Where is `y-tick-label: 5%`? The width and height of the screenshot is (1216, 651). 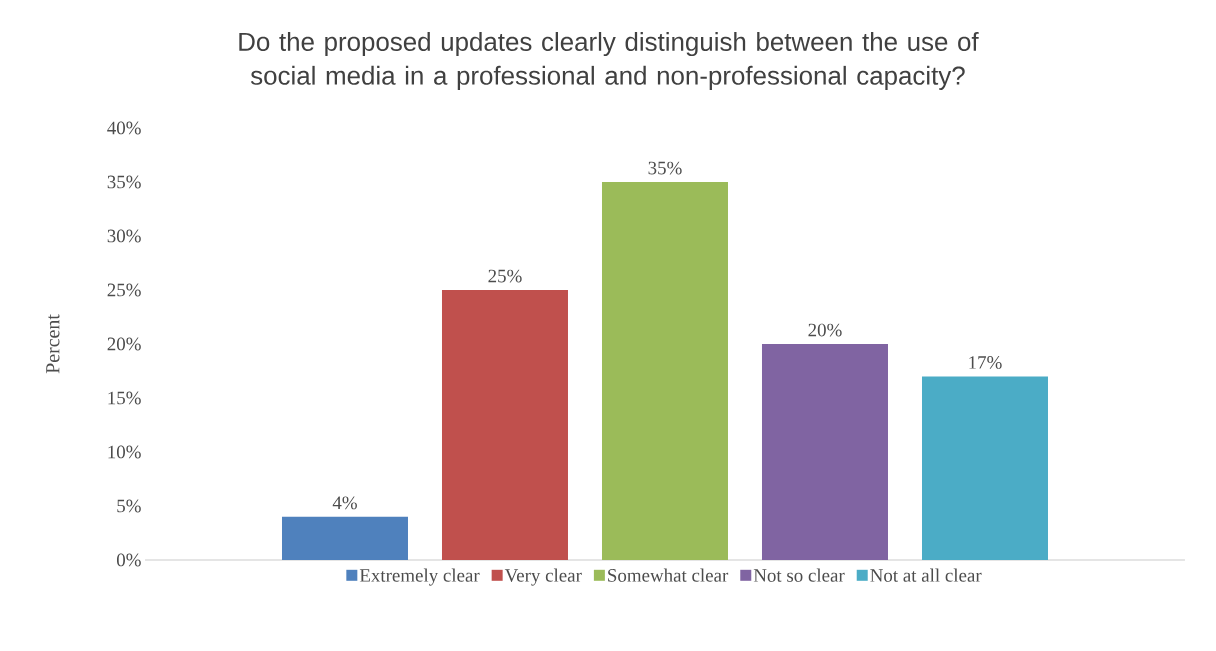 y-tick-label: 5% is located at coordinates (129, 506).